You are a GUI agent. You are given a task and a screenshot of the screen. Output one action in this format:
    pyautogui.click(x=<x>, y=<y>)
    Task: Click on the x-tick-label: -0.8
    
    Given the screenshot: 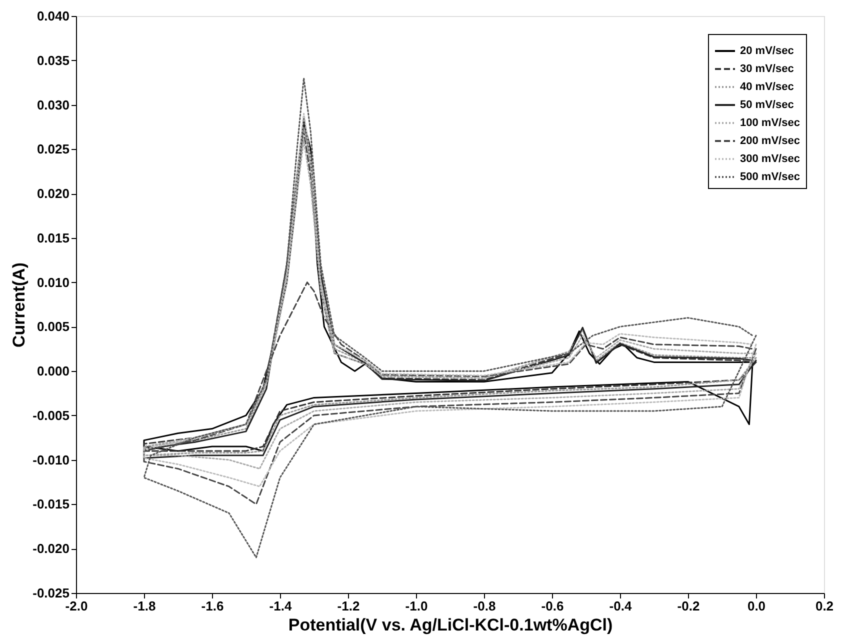 What is the action you would take?
    pyautogui.click(x=484, y=606)
    